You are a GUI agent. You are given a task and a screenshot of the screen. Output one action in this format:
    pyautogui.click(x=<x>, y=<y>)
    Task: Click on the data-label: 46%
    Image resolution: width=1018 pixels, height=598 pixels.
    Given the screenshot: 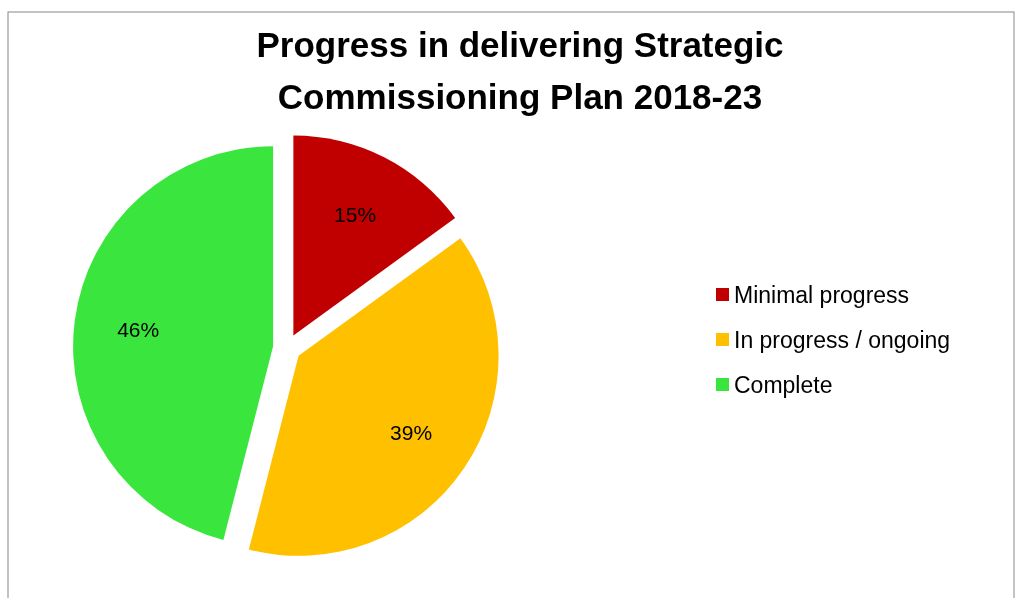 What is the action you would take?
    pyautogui.click(x=138, y=329)
    